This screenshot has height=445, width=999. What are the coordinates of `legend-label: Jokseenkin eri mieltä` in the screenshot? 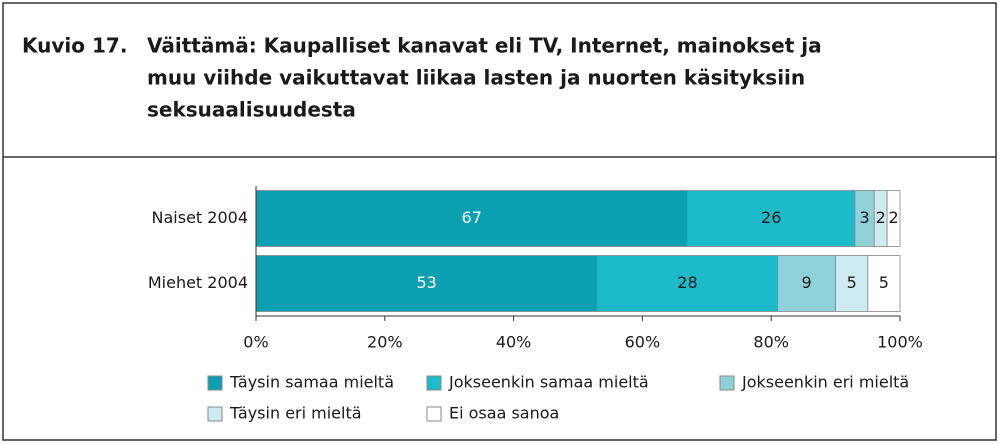 It's located at (825, 382).